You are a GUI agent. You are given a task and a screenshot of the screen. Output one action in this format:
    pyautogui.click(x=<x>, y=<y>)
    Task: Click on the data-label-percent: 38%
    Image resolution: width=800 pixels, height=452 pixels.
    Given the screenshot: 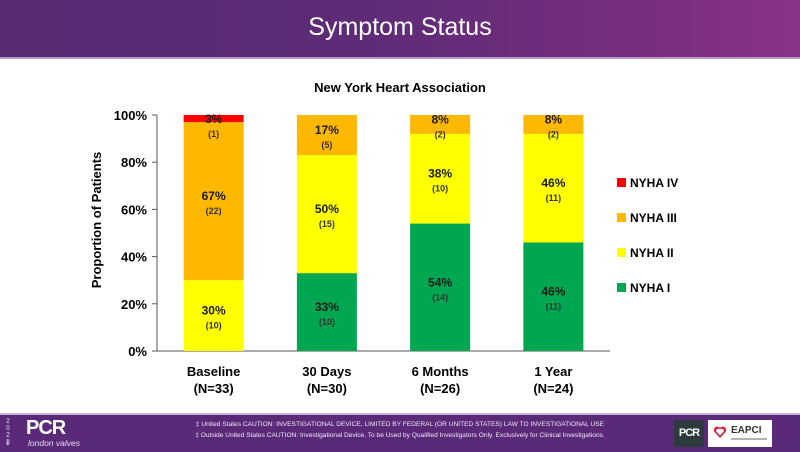 What is the action you would take?
    pyautogui.click(x=440, y=174)
    